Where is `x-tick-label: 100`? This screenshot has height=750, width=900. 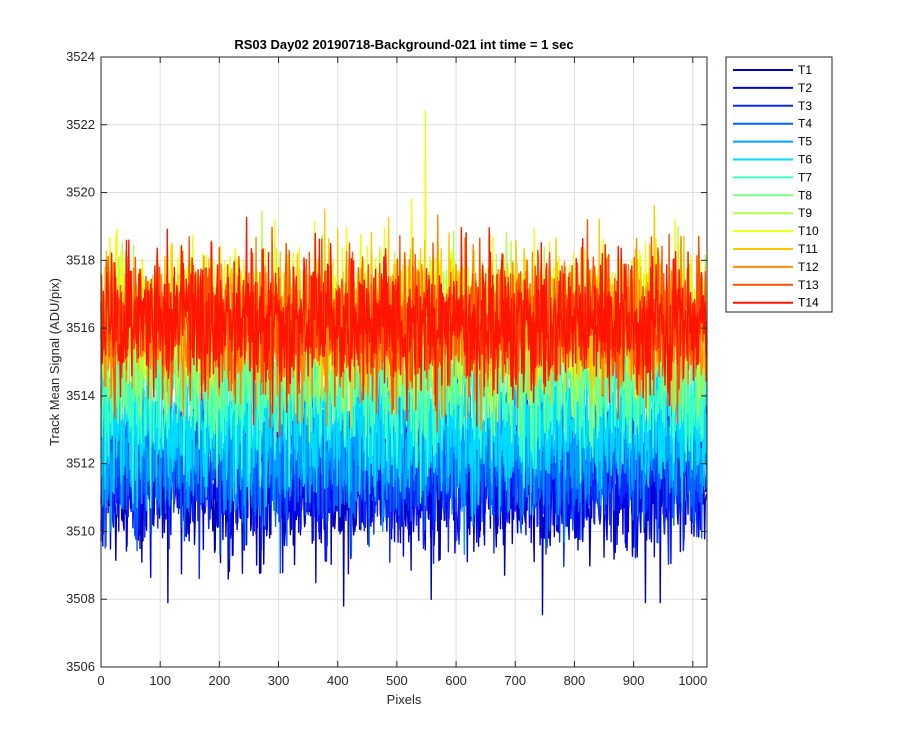 x-tick-label: 100 is located at coordinates (160, 680).